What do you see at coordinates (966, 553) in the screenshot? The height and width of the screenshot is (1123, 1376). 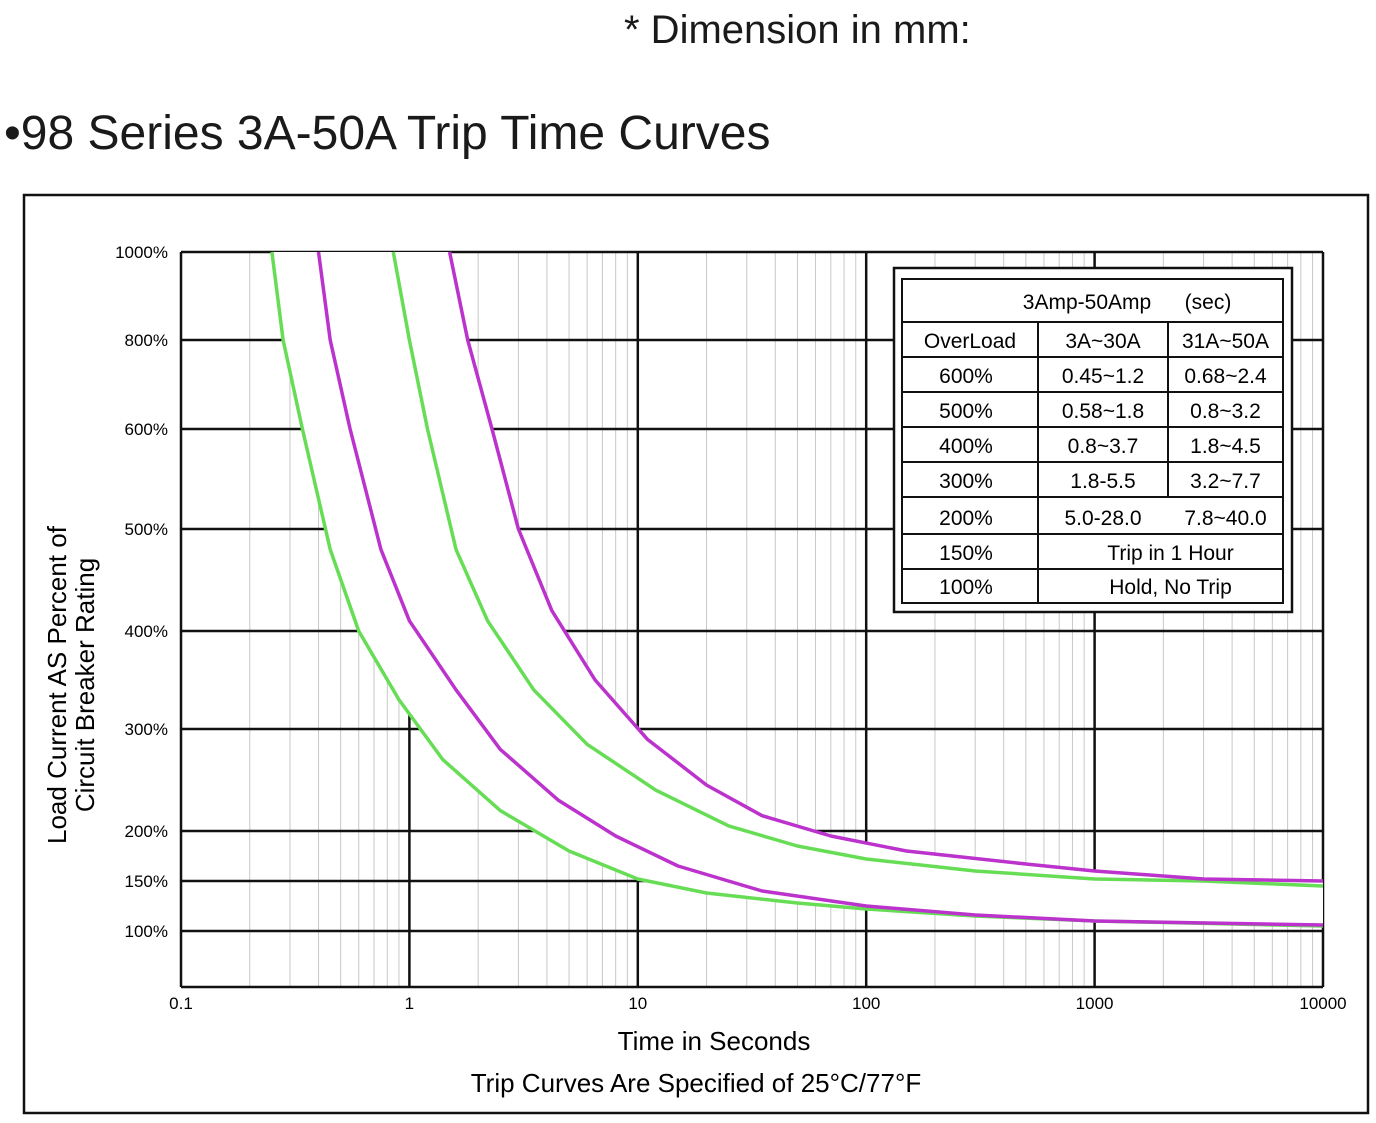 I see `table-cell-load: 150%` at bounding box center [966, 553].